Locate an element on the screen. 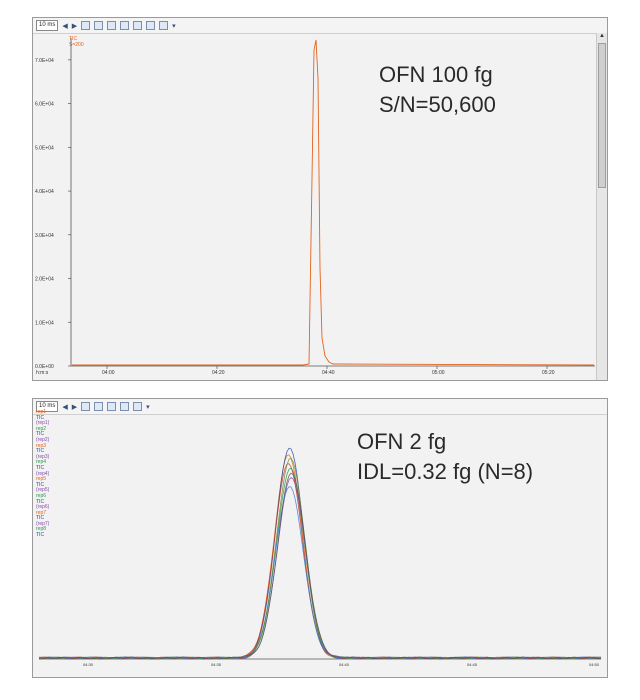 The image size is (640, 700). legend-entry: rep3 is located at coordinates (41, 445).